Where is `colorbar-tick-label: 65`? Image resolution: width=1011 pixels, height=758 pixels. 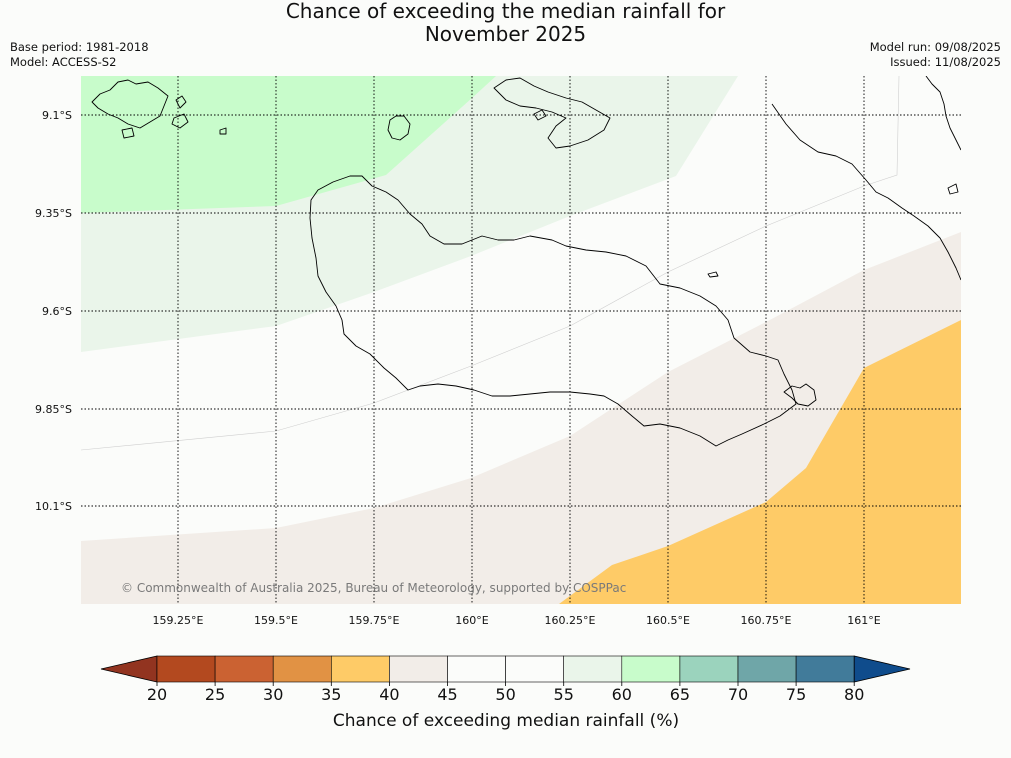
colorbar-tick-label: 65 is located at coordinates (680, 694).